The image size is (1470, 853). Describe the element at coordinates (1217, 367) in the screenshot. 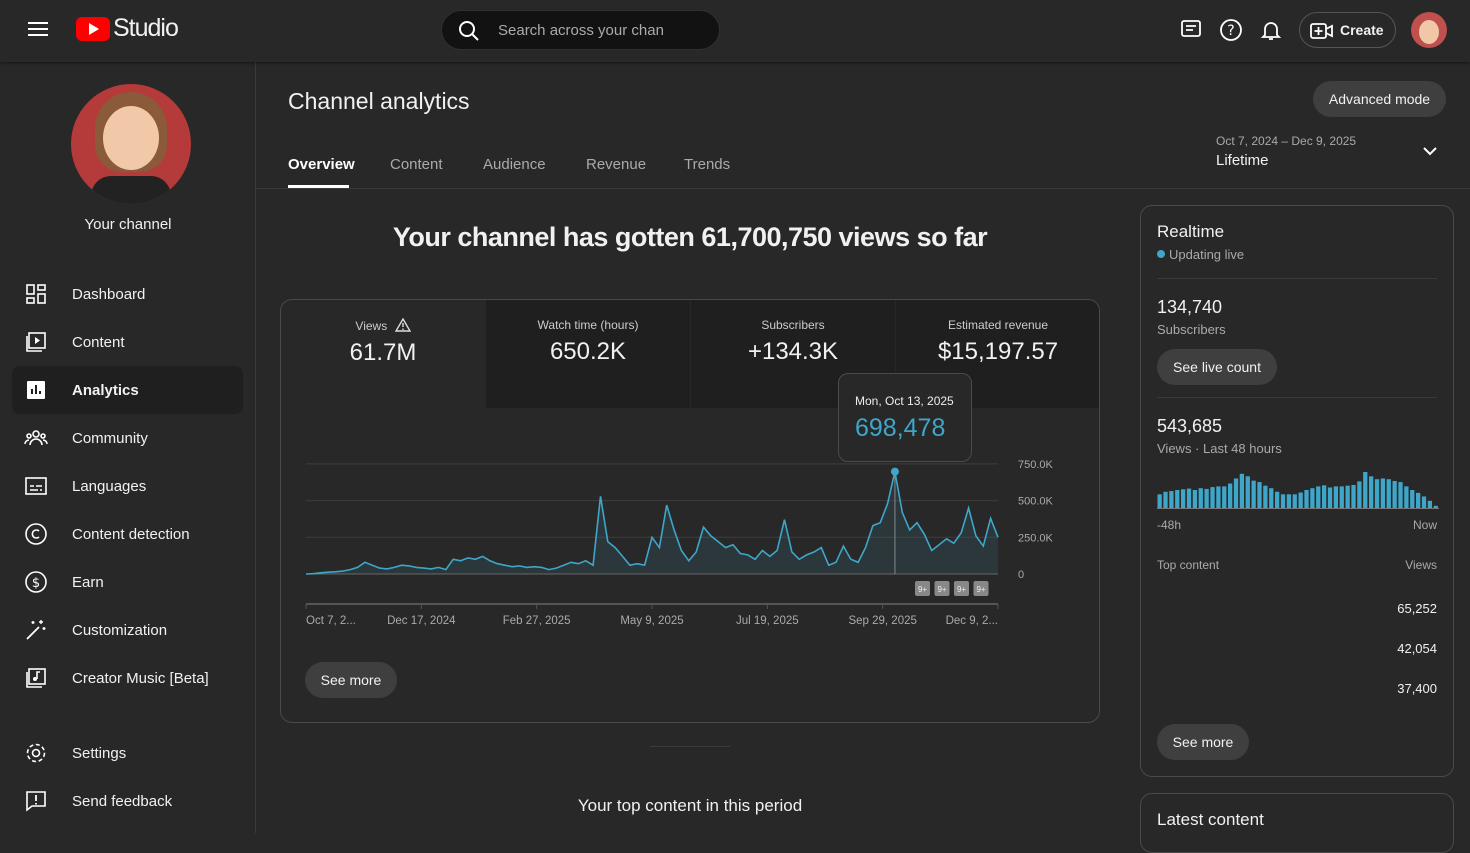

I see `see-live-count-button: See live count` at that location.